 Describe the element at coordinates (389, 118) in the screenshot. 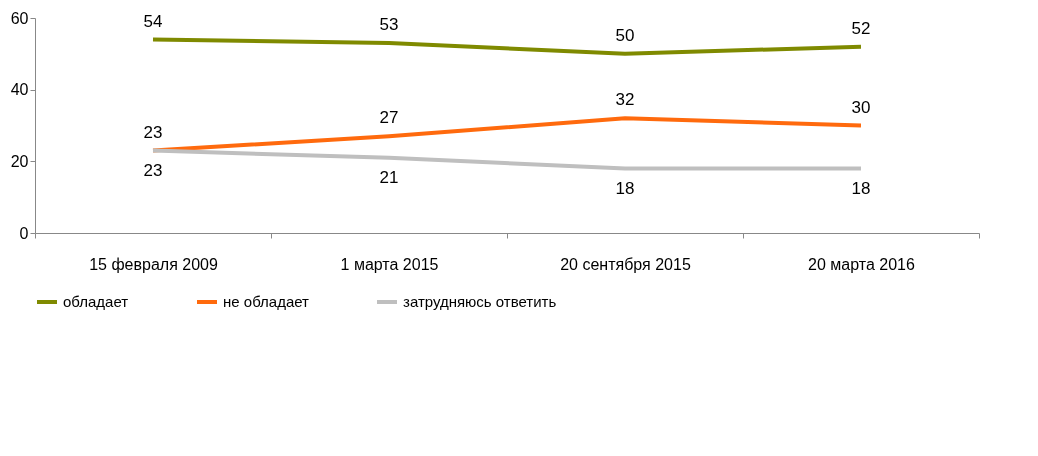

I see `data-label: 27` at that location.